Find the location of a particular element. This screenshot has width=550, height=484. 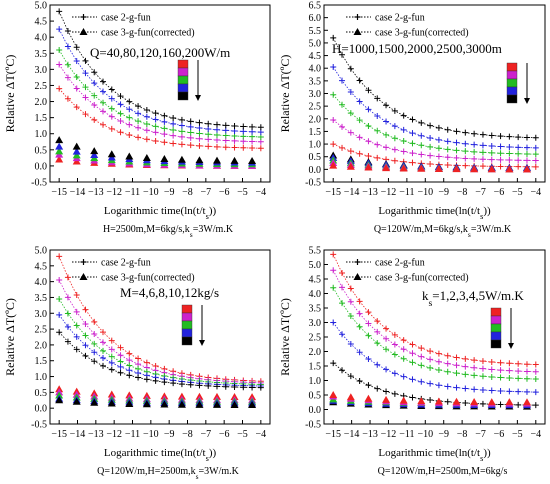

y-tick-label: 5.0 is located at coordinates (41, 6).